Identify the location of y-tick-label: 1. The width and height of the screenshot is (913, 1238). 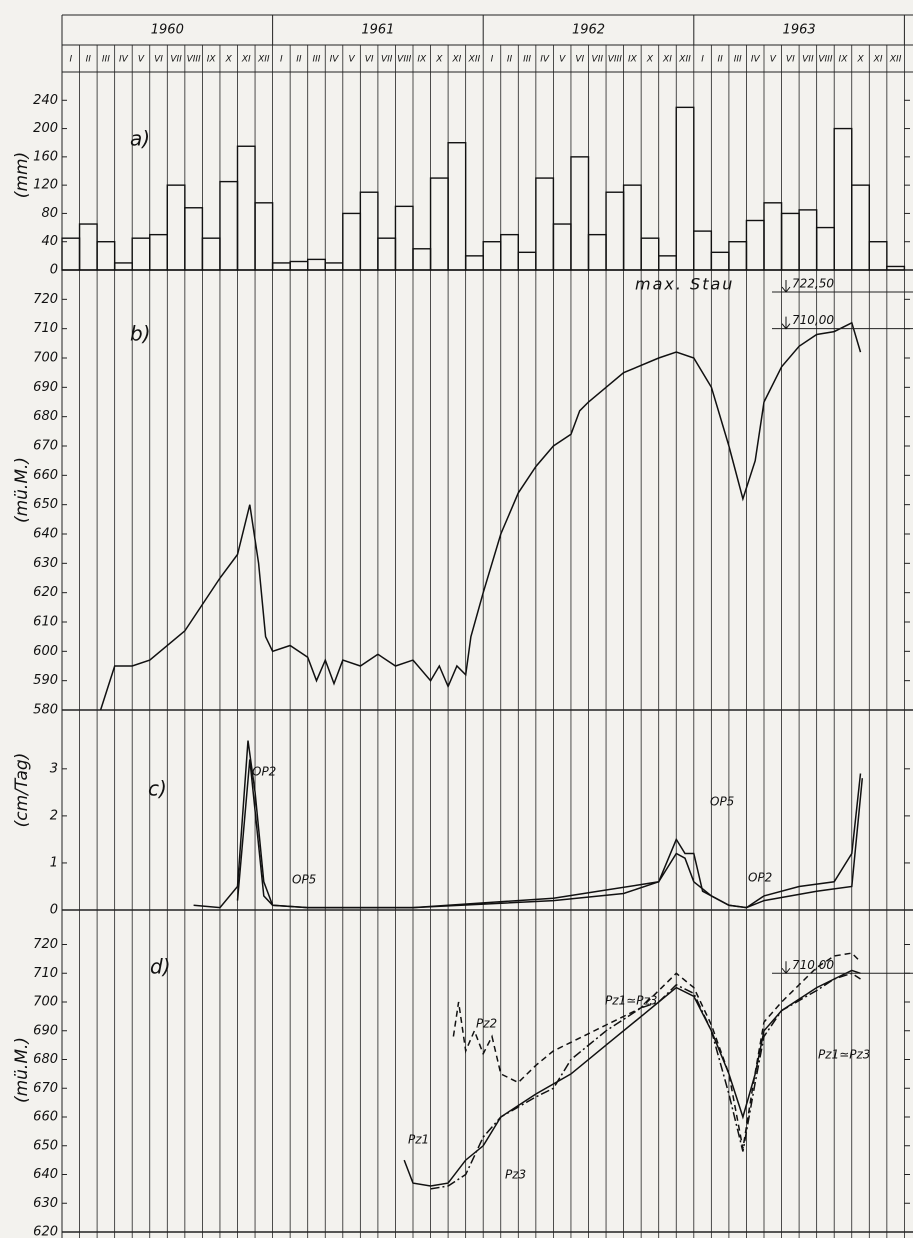
(54, 862).